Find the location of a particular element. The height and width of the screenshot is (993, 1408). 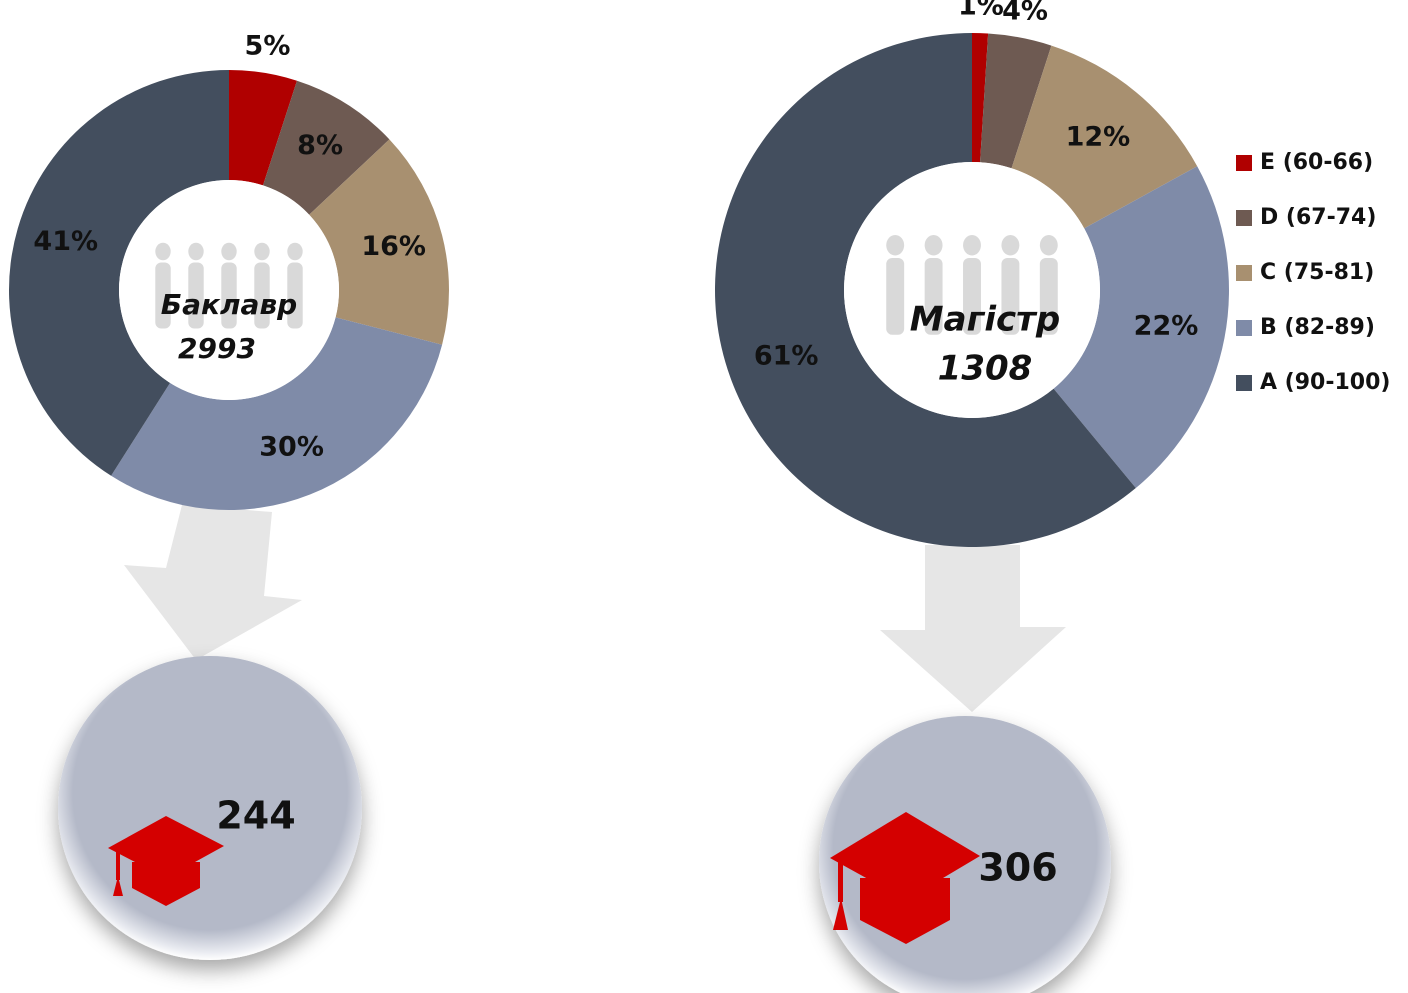

value-label: 16% is located at coordinates (393, 246).